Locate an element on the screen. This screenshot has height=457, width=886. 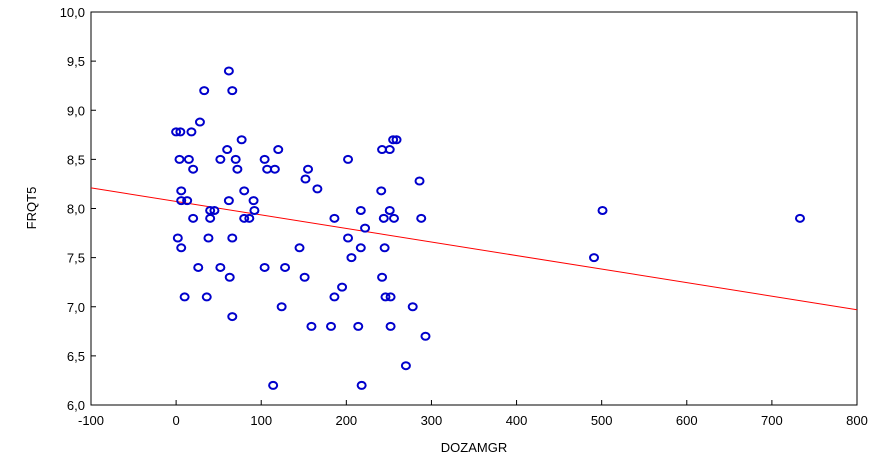
y-tick-label: 8,0 is located at coordinates (76, 209).